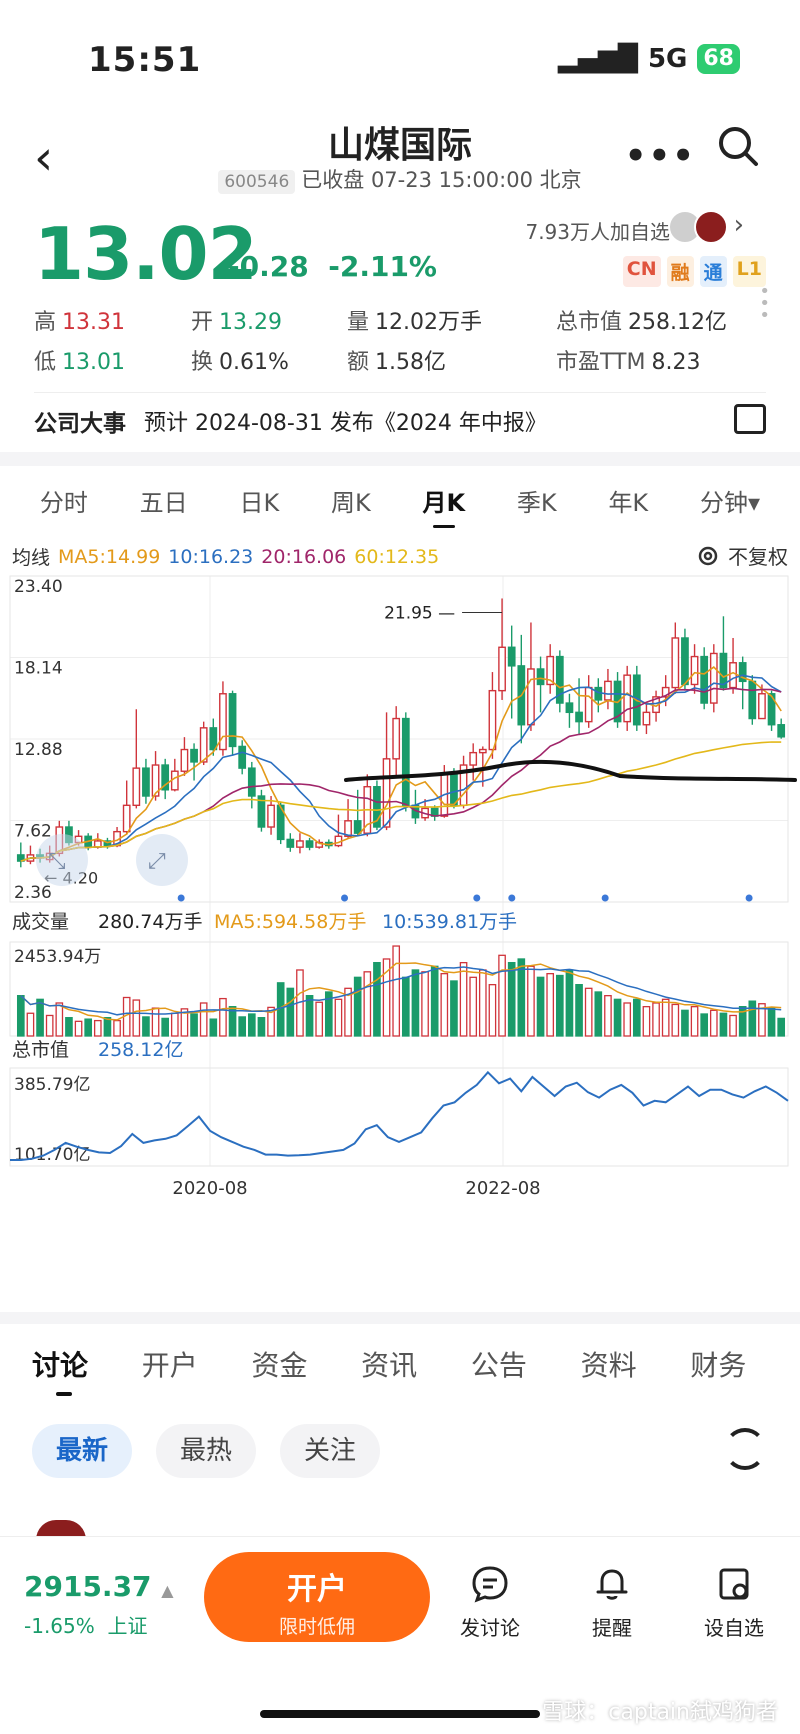 This screenshot has width=800, height=1734. Describe the element at coordinates (444, 505) in the screenshot. I see `period-tab: 月K` at that location.